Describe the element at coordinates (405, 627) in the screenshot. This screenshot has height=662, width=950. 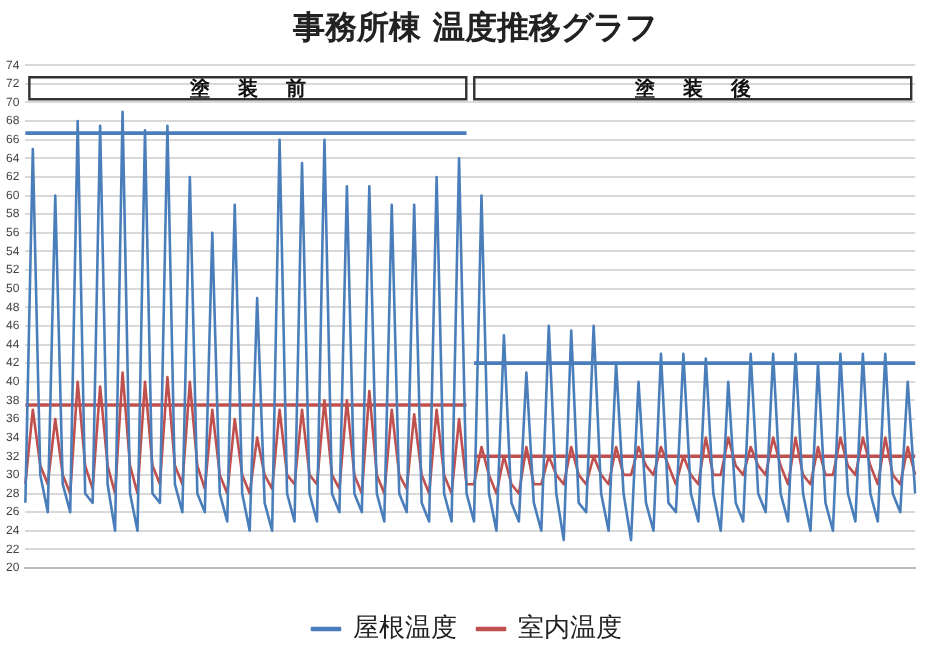
I see `legend-label: 屋根温度` at that location.